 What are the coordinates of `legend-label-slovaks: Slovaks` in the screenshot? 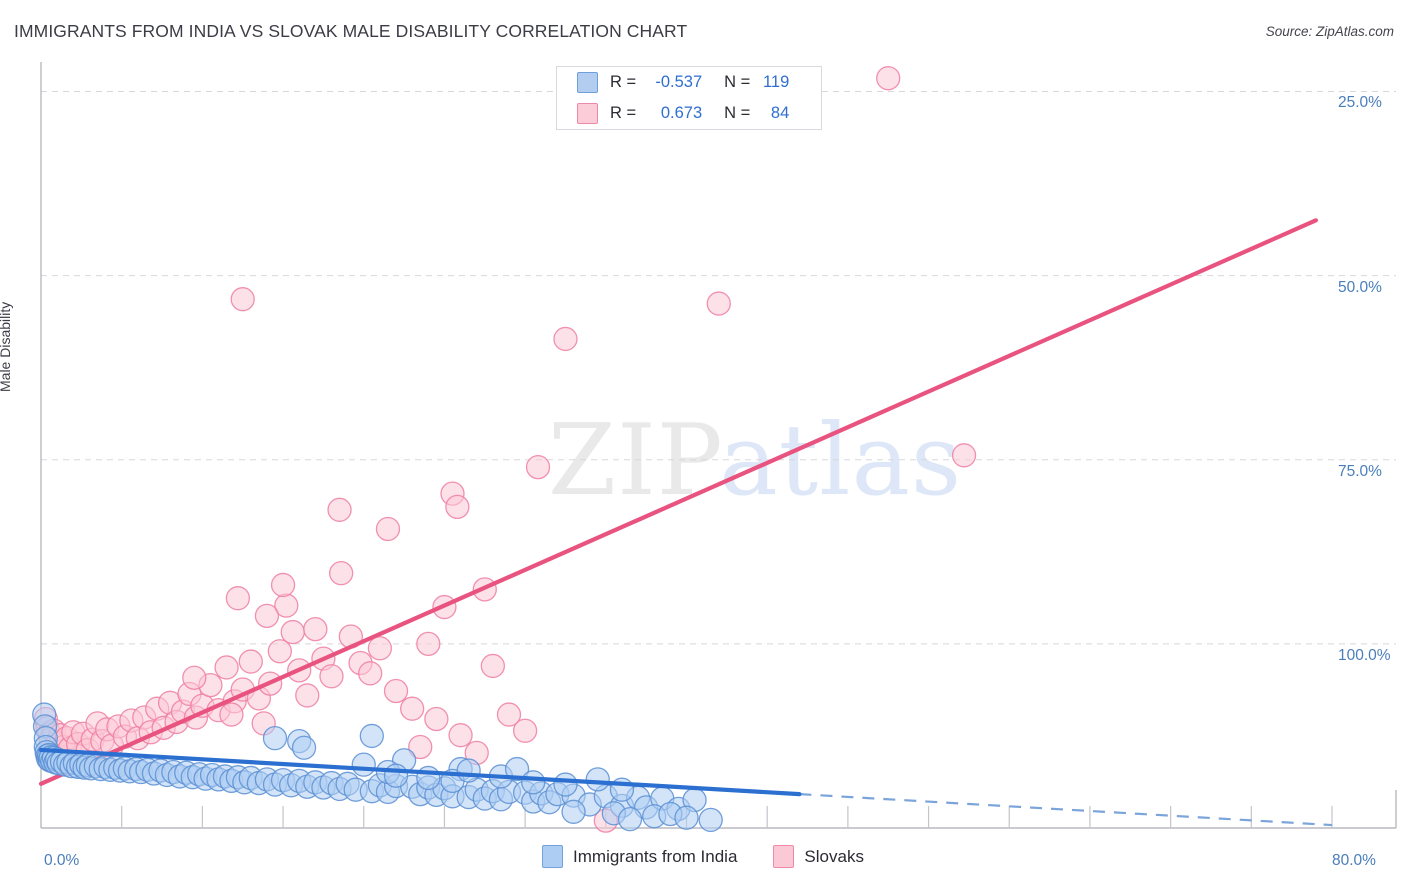 It's located at (834, 856).